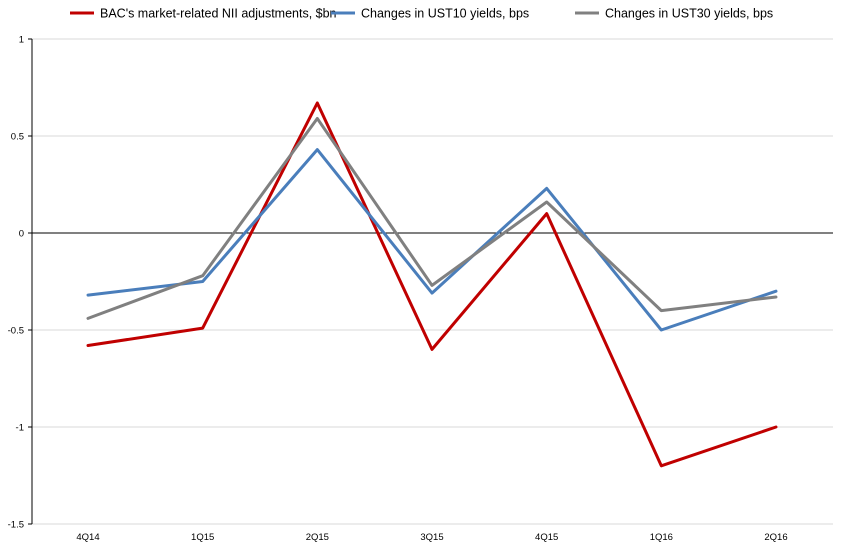 The height and width of the screenshot is (554, 843). What do you see at coordinates (661, 537) in the screenshot?
I see `x-tick-label: 1Q16` at bounding box center [661, 537].